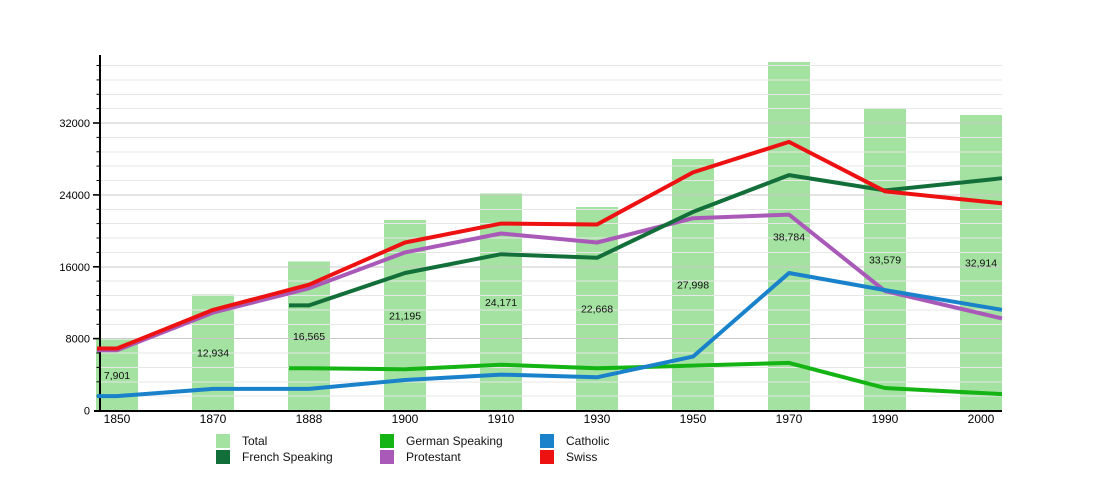  What do you see at coordinates (405, 419) in the screenshot?
I see `x-tick-label: 1900` at bounding box center [405, 419].